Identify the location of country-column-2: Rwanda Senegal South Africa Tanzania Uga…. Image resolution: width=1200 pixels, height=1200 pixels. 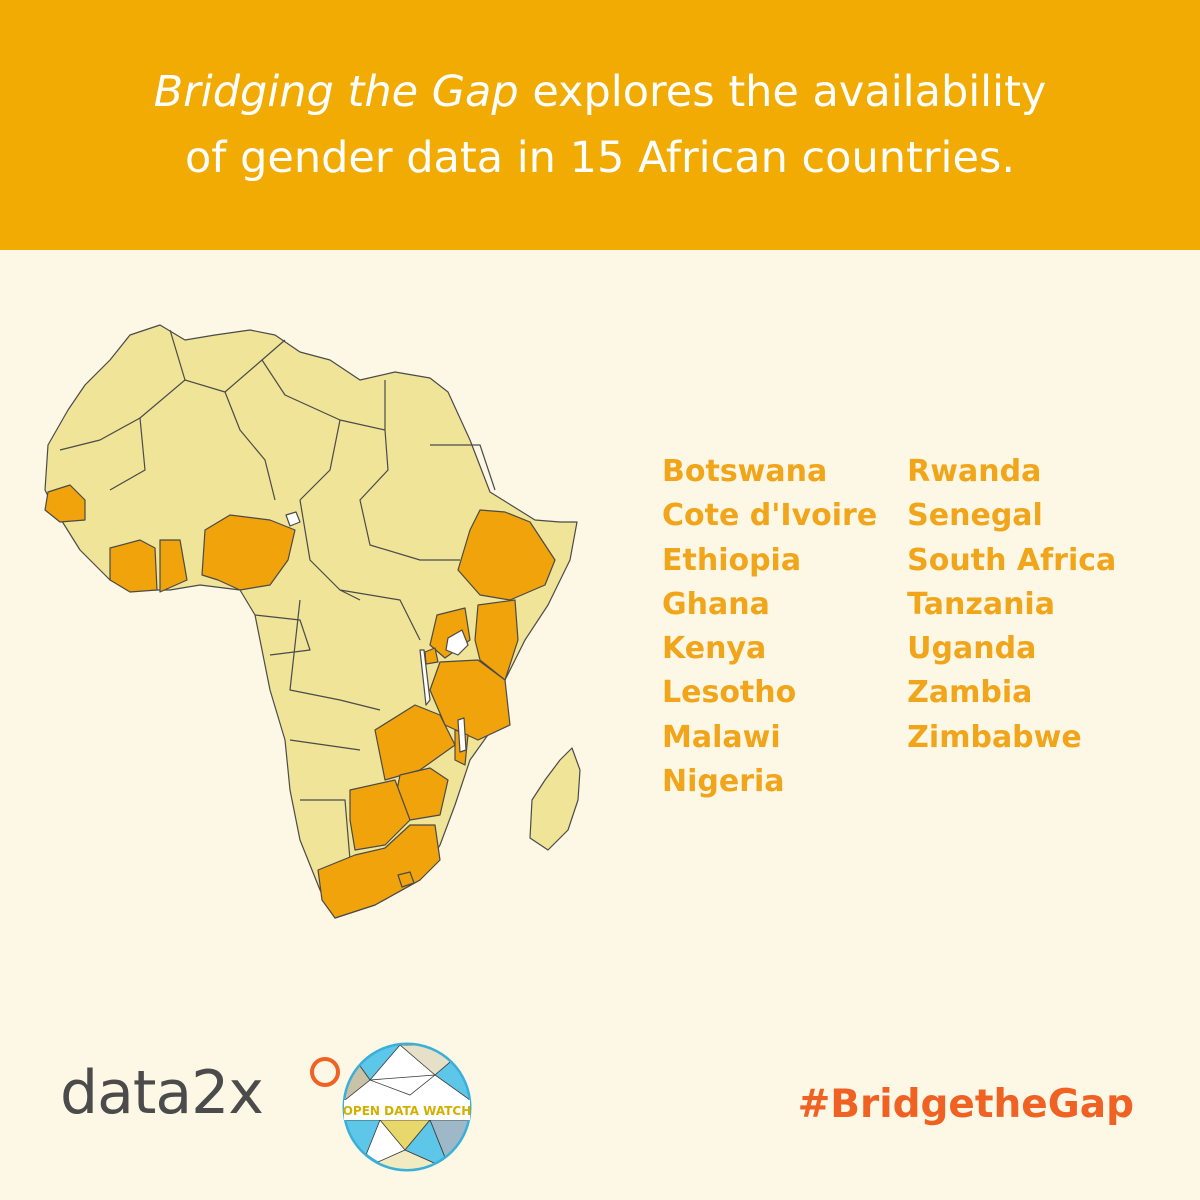
(1011, 627).